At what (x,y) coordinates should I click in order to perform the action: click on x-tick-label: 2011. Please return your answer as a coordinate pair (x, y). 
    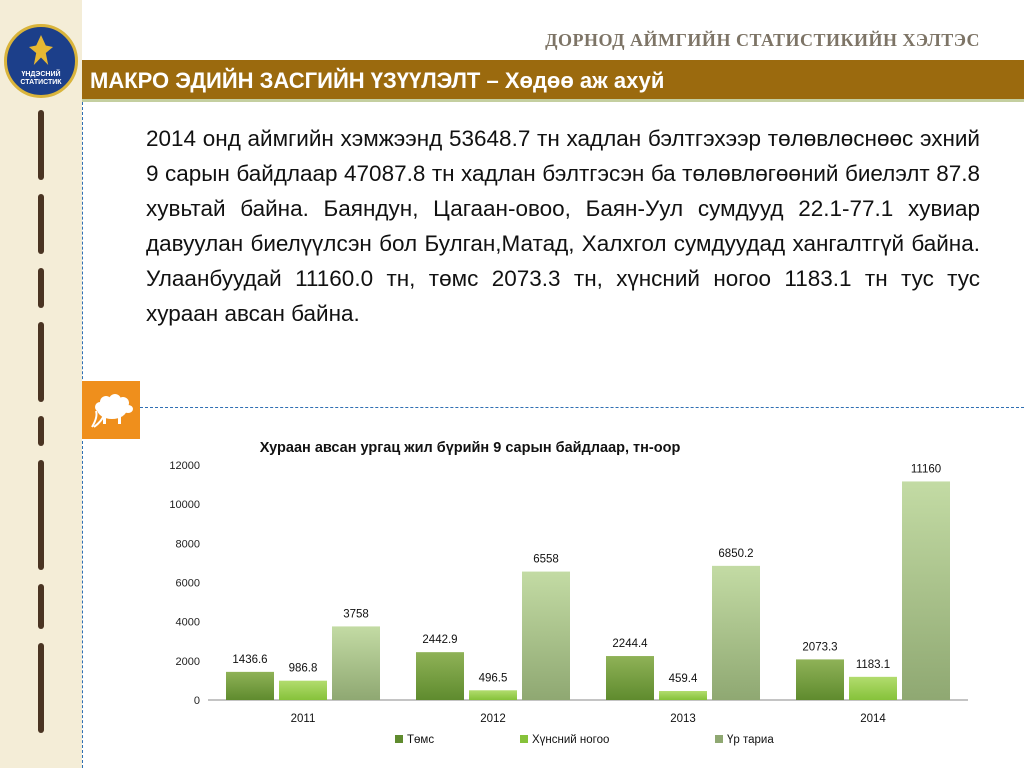
    Looking at the image, I should click on (303, 719).